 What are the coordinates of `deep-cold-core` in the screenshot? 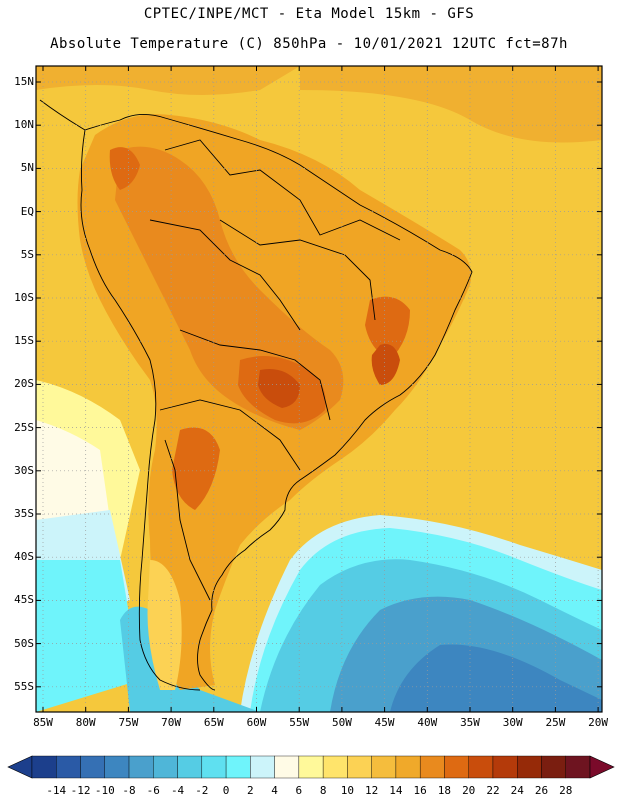 It's located at (496, 678).